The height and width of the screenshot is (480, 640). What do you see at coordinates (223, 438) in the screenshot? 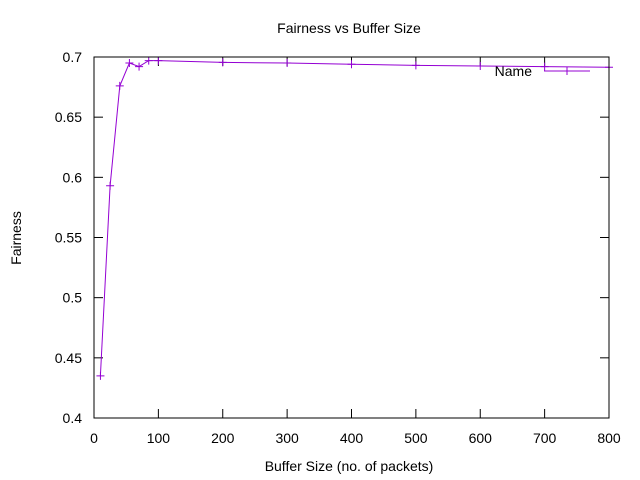
I see `x-tick-label: 200` at bounding box center [223, 438].